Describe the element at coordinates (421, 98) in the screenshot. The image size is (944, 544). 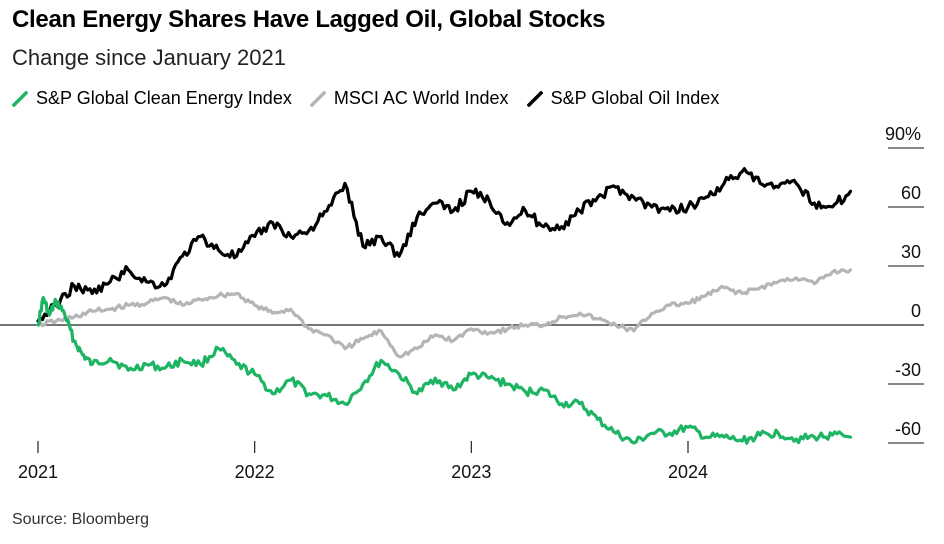
I see `legend-label-msci: MSCI AC World Index` at that location.